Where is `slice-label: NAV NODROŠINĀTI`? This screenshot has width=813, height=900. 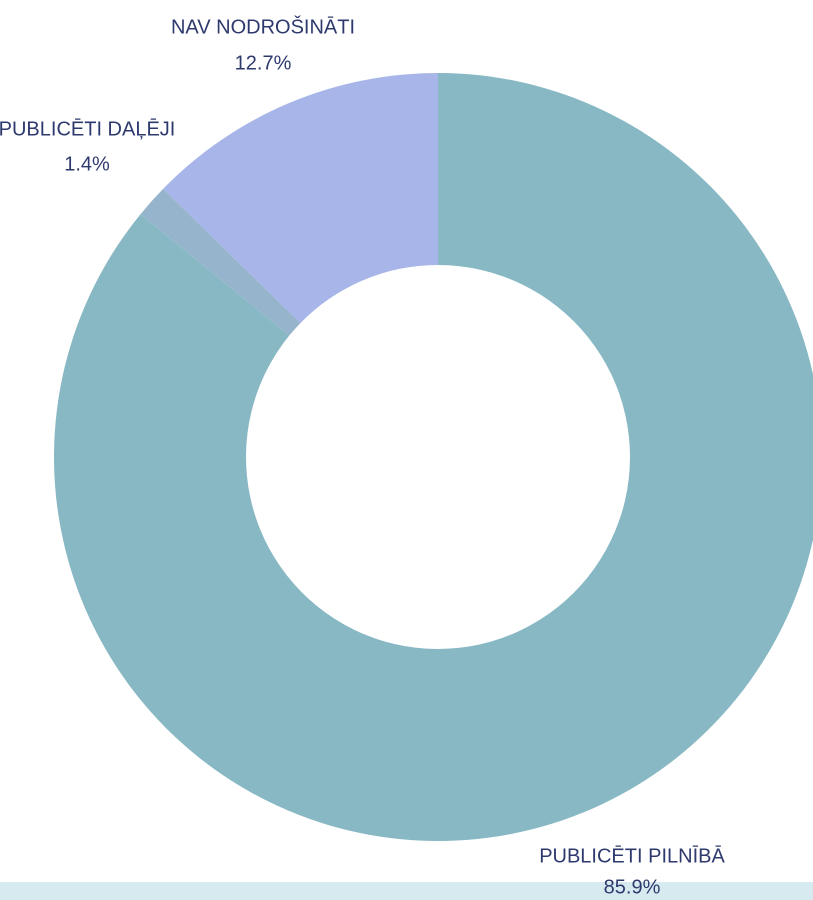 slice-label: NAV NODROŠINĀTI is located at coordinates (263, 26).